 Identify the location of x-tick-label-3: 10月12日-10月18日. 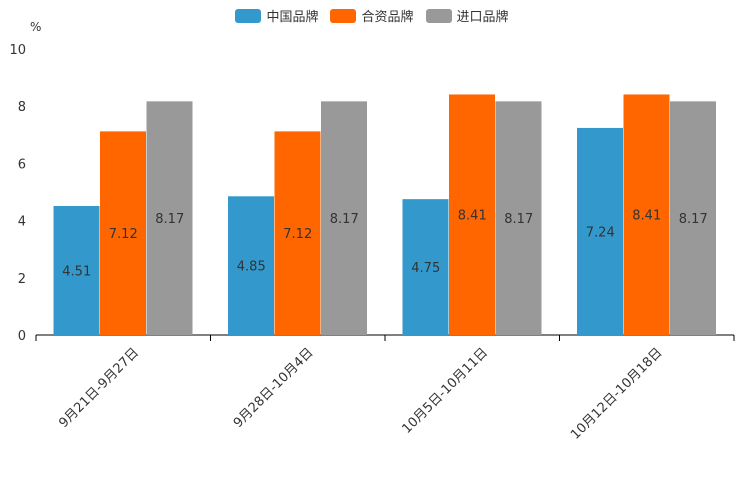
(616, 393).